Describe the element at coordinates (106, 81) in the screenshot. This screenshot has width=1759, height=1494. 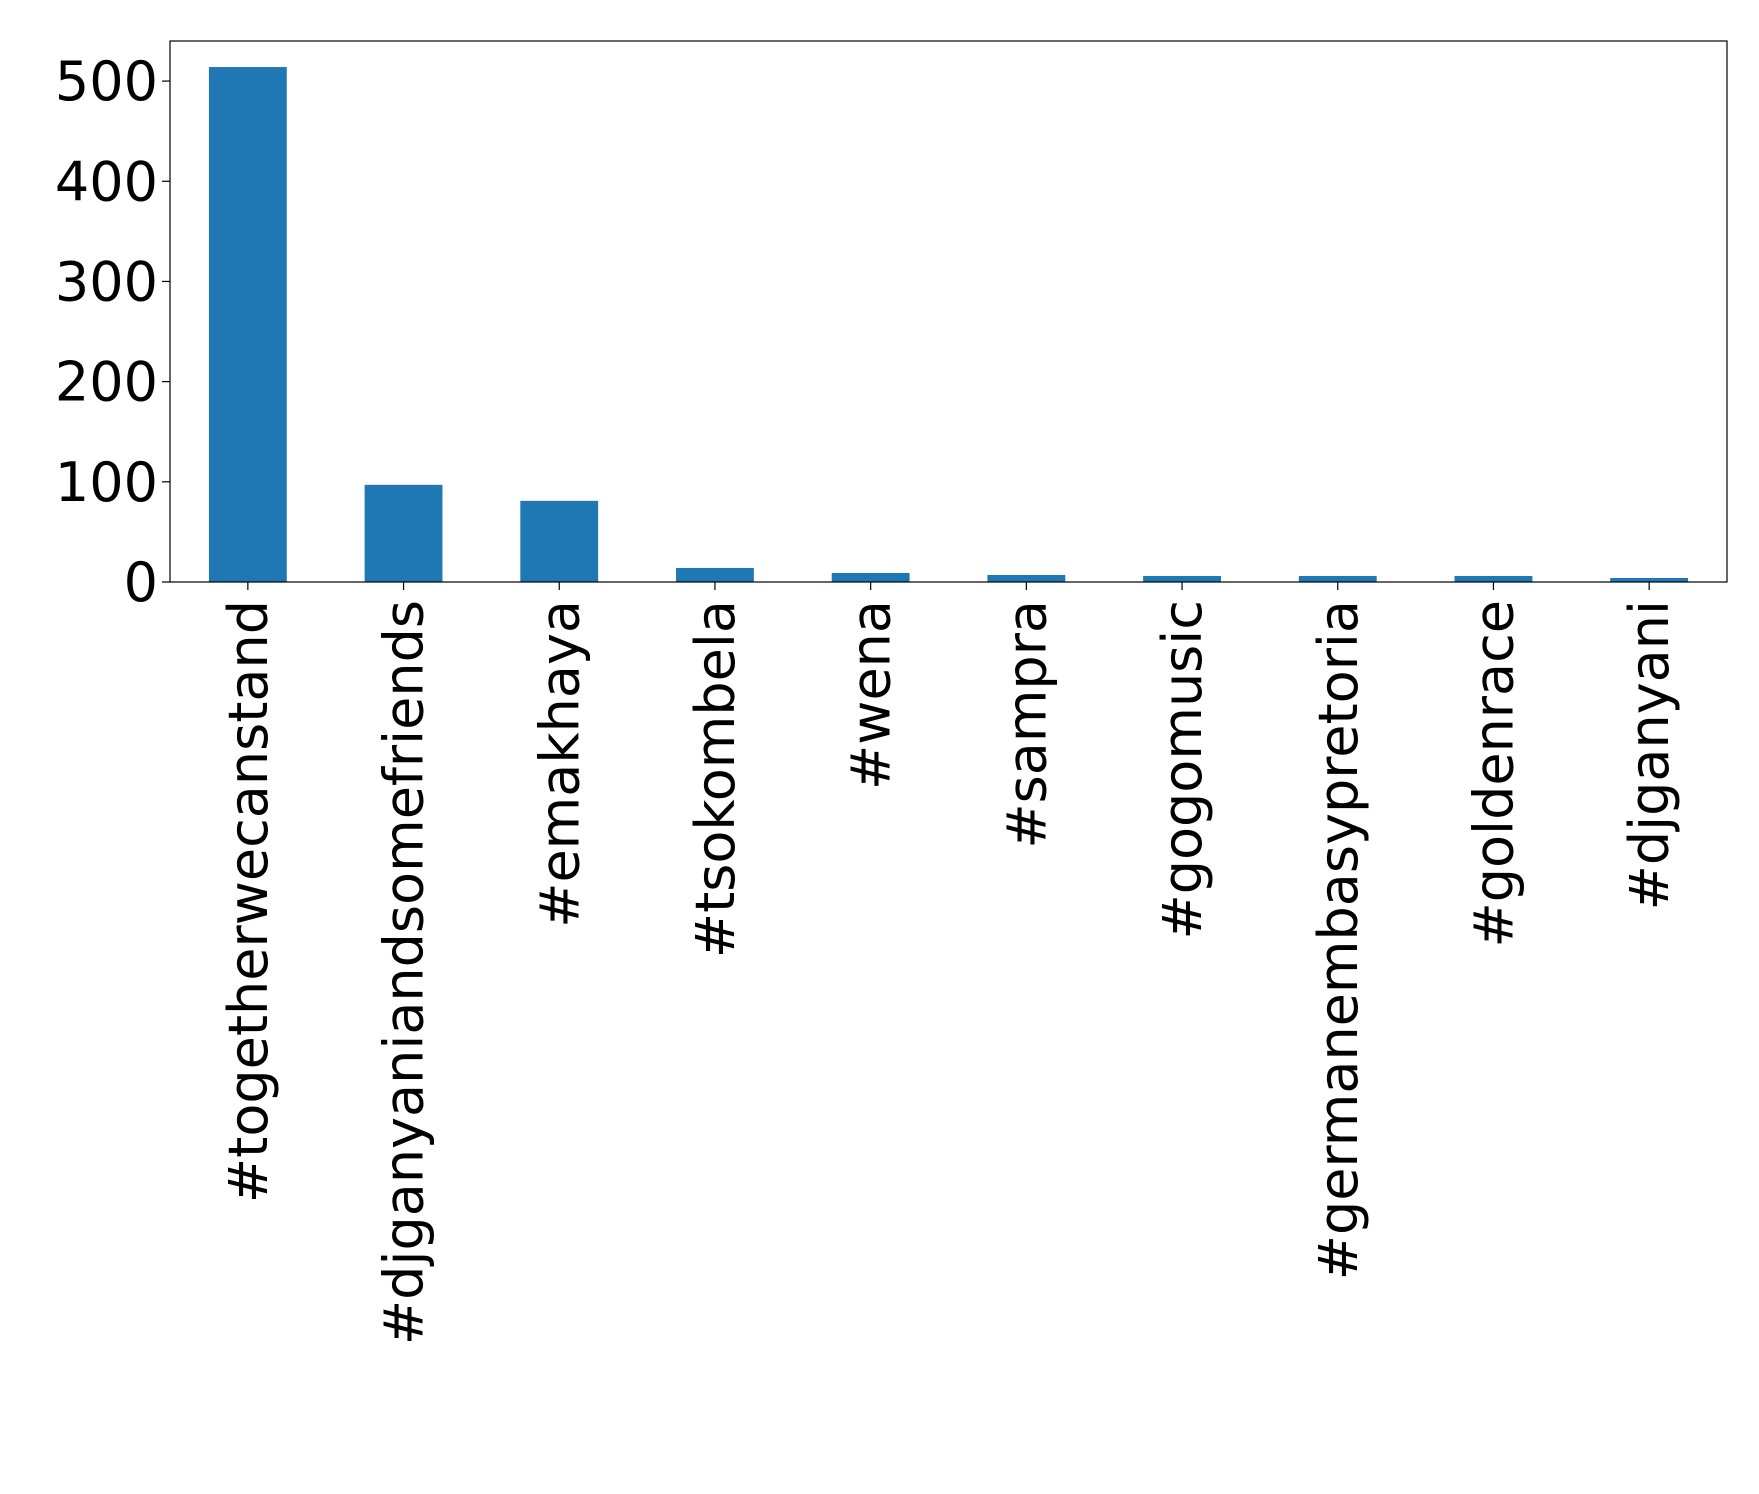
I see `y-tick-label: 500` at that location.